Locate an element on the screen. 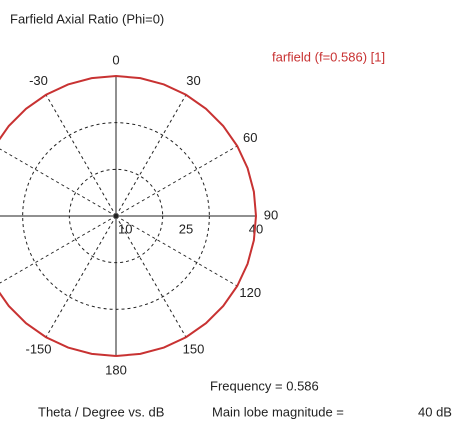 The height and width of the screenshot is (430, 467). main-lobe-value: 40 dB is located at coordinates (435, 411).